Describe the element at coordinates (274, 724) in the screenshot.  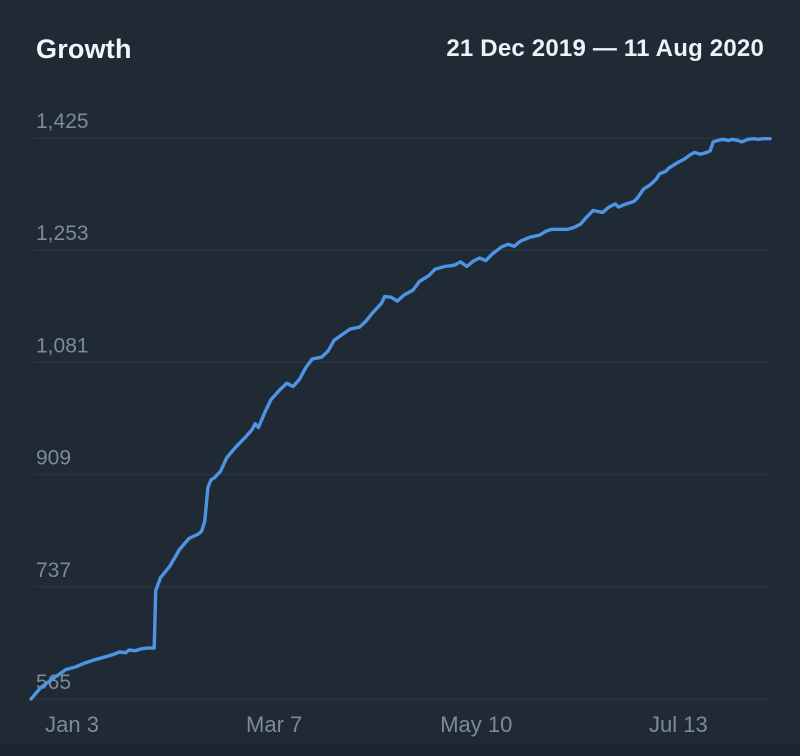
I see `x-tick-label: Mar 7` at that location.